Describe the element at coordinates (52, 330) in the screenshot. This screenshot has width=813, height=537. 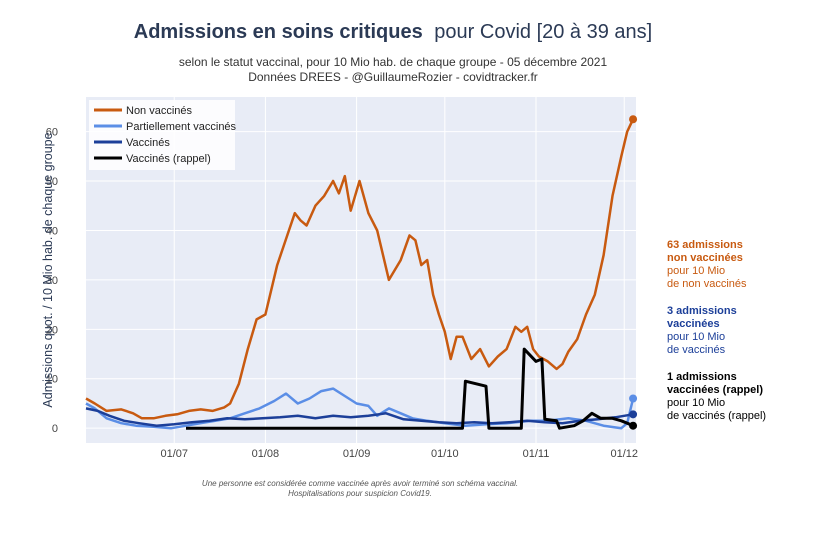
I see `y-tick-label: 20` at that location.